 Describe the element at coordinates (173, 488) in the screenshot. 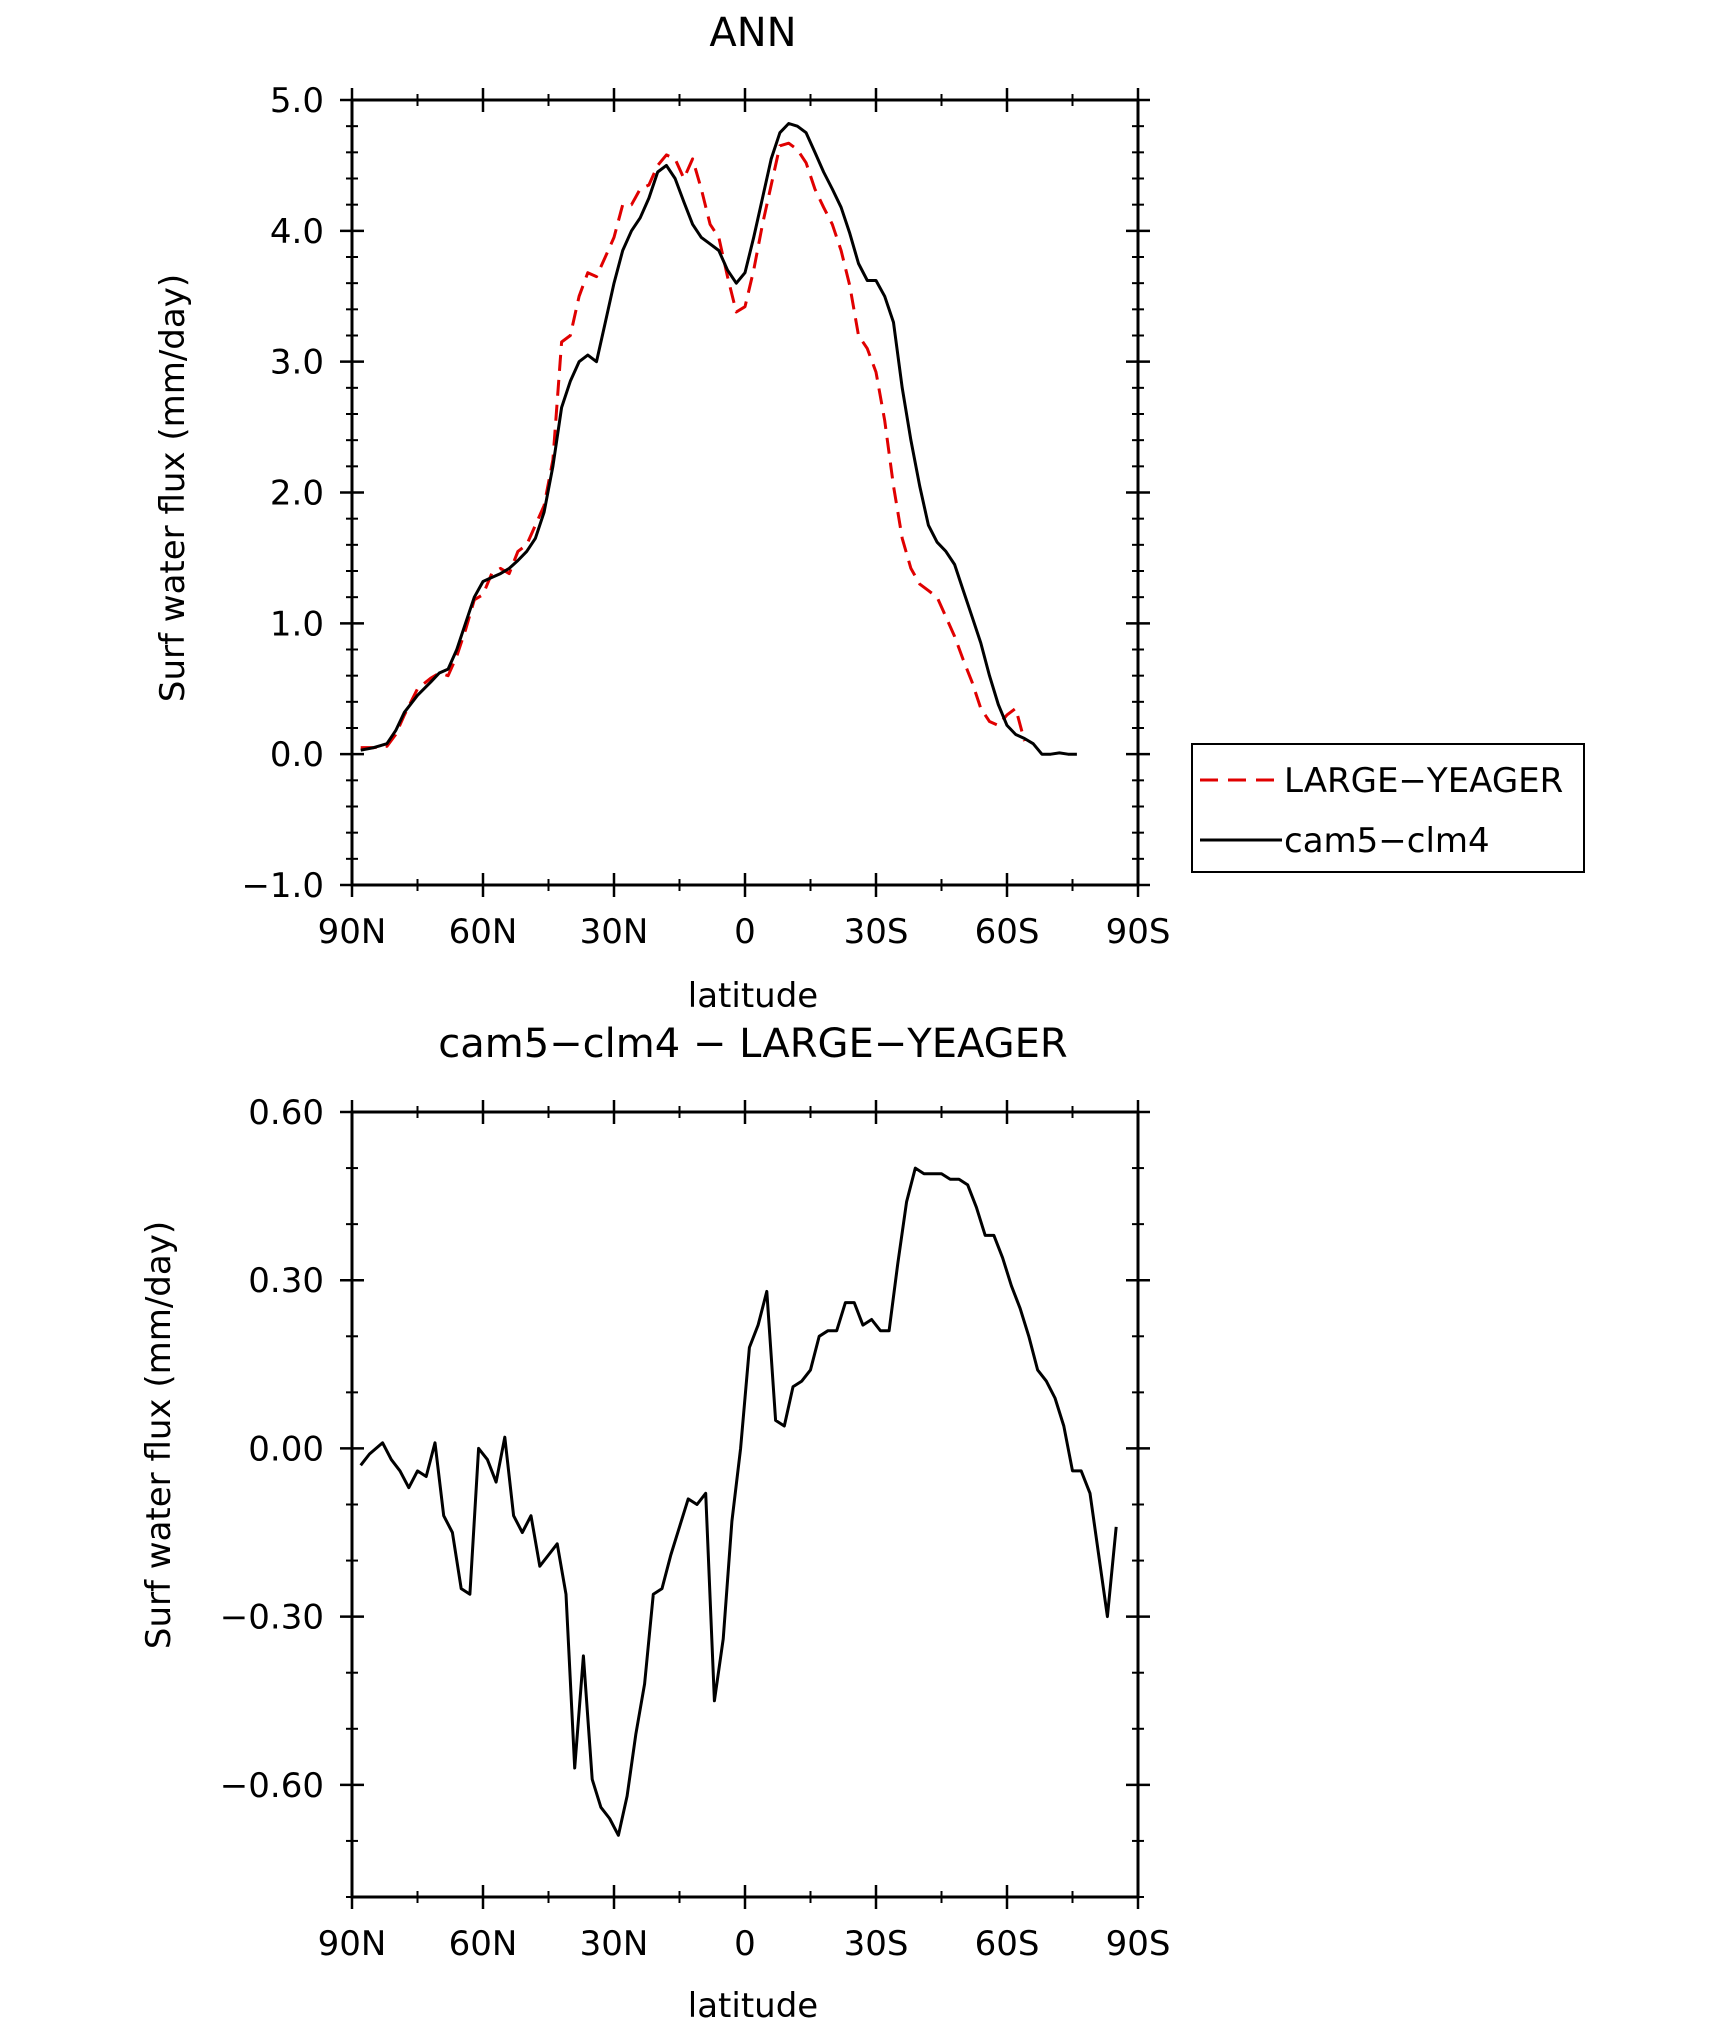

I see `panel-ann-ylabel: Surf water flux (mm/day)` at that location.